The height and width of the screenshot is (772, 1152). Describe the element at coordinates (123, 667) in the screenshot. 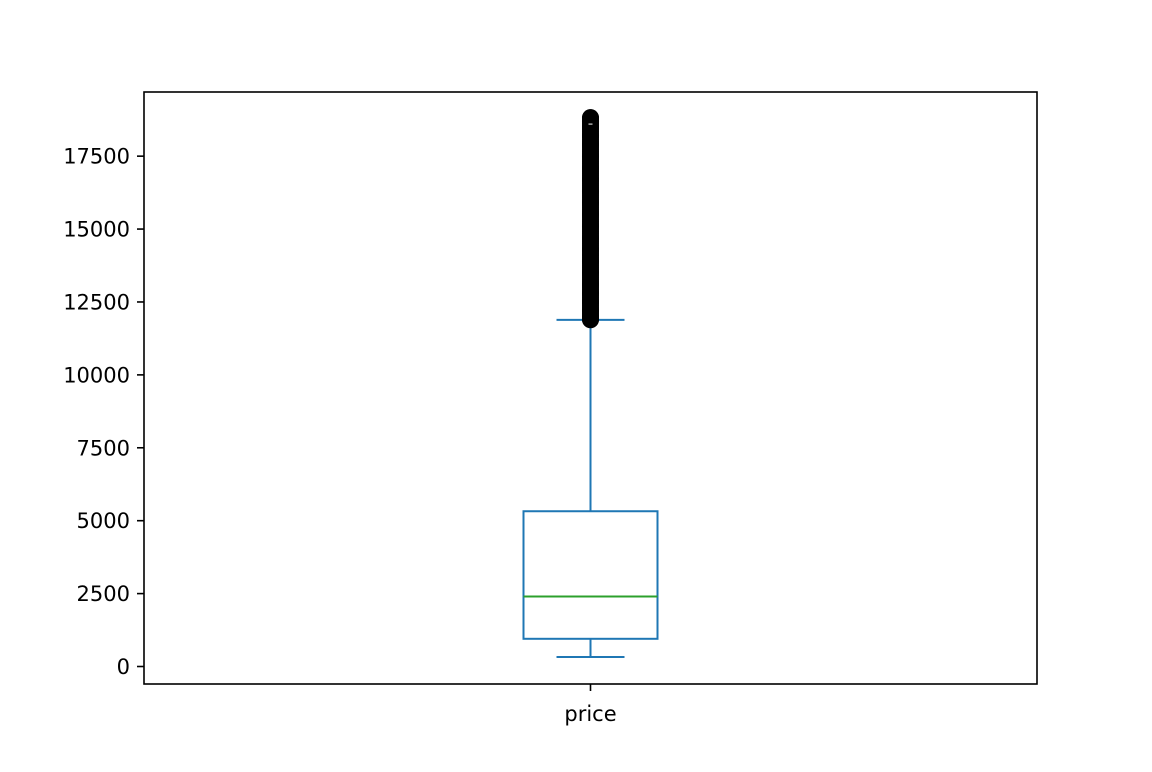

I see `y-tick-label: 0` at that location.